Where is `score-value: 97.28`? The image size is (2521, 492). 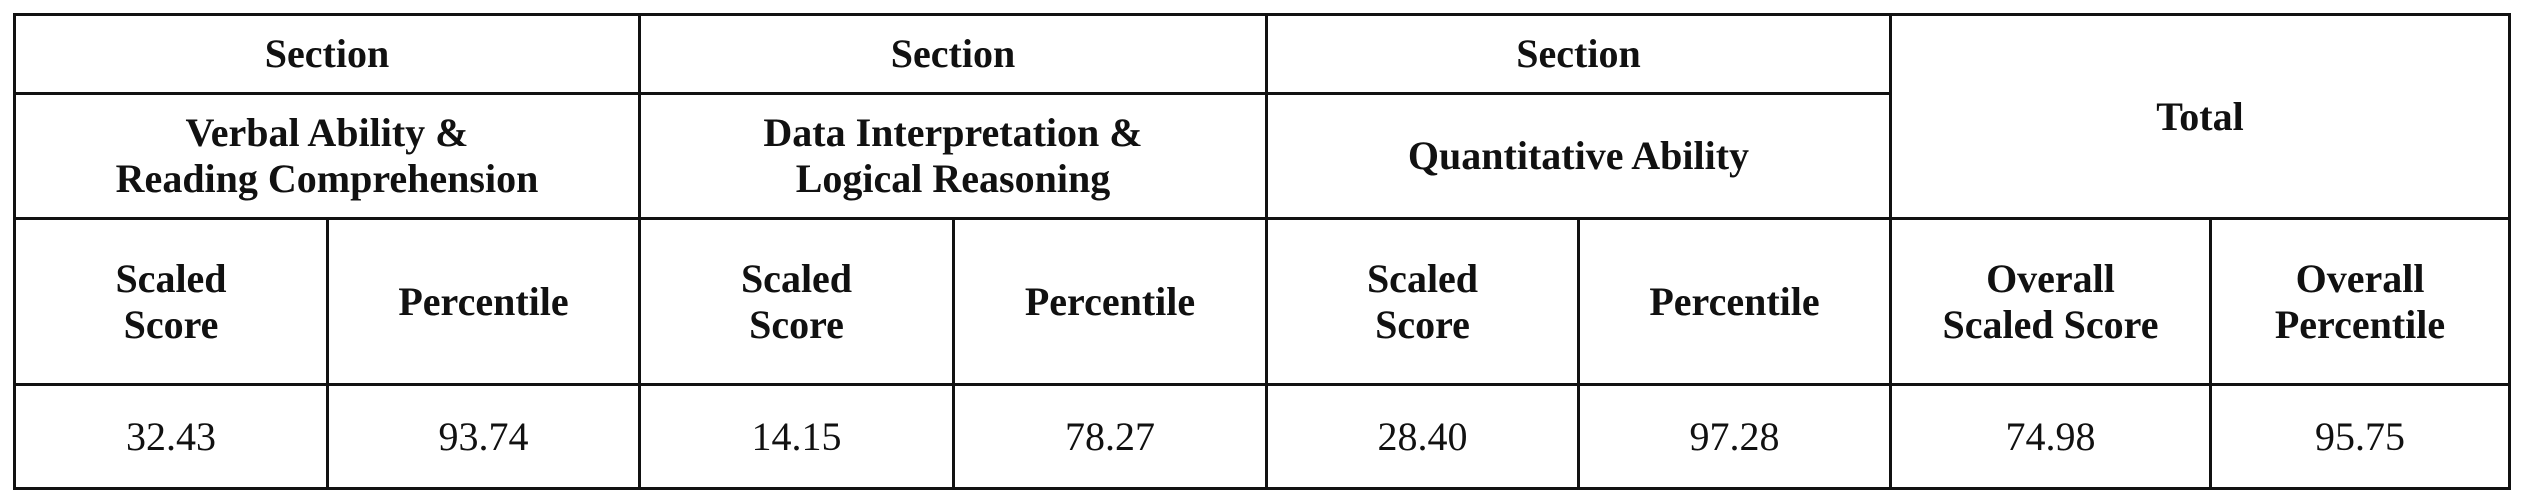 score-value: 97.28 is located at coordinates (1734, 436).